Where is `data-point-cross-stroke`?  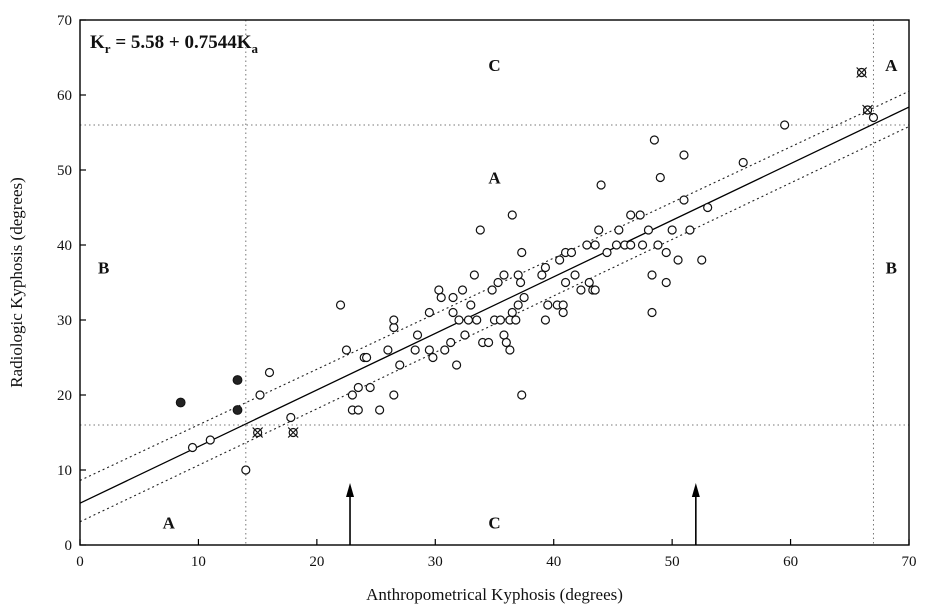 data-point-cross-stroke is located at coordinates (862, 72).